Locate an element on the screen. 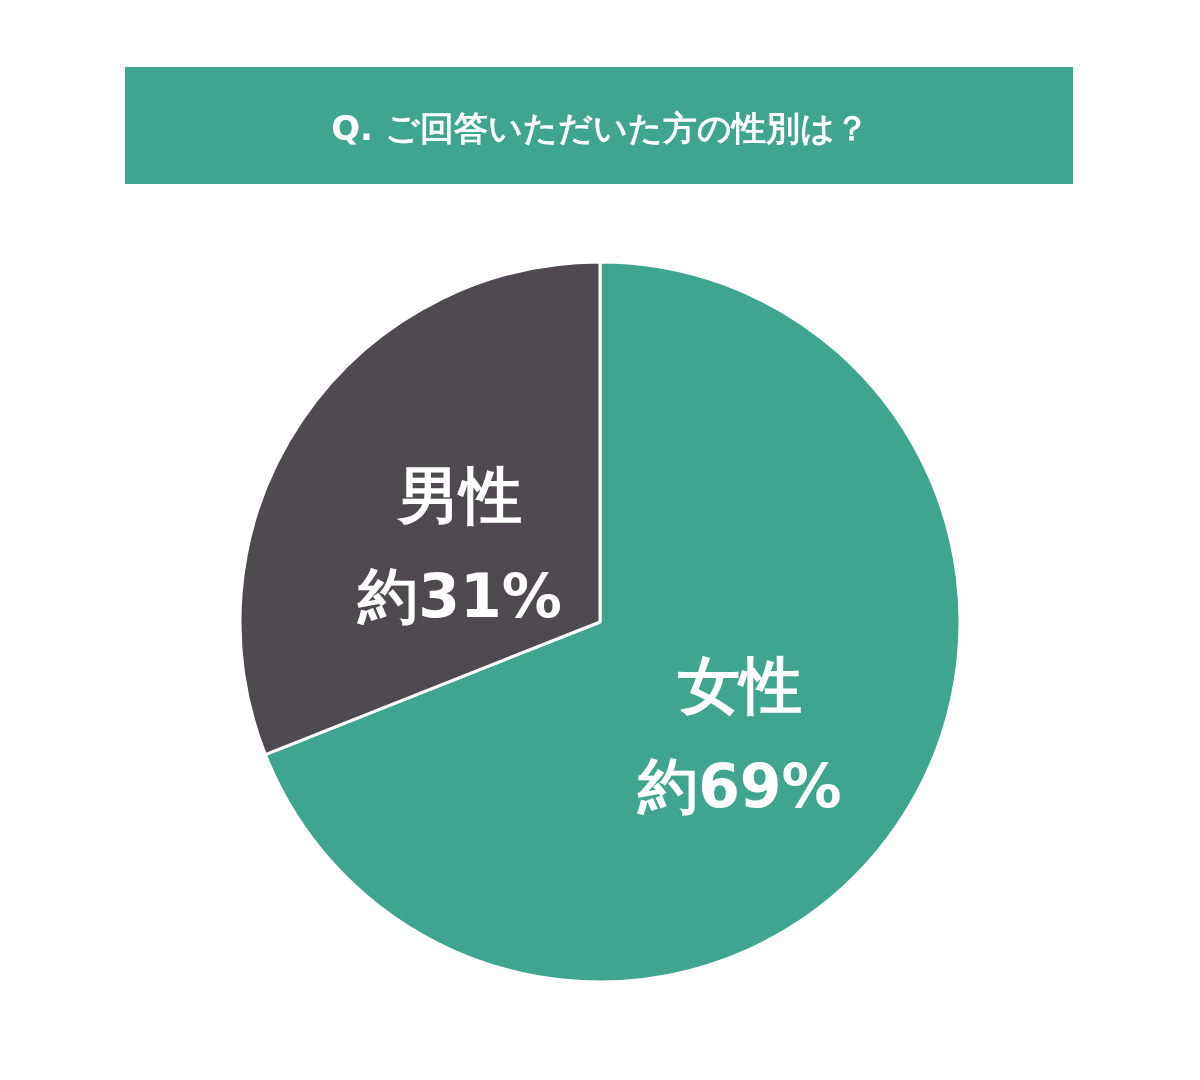  slice-label: 女性 is located at coordinates (739, 686).